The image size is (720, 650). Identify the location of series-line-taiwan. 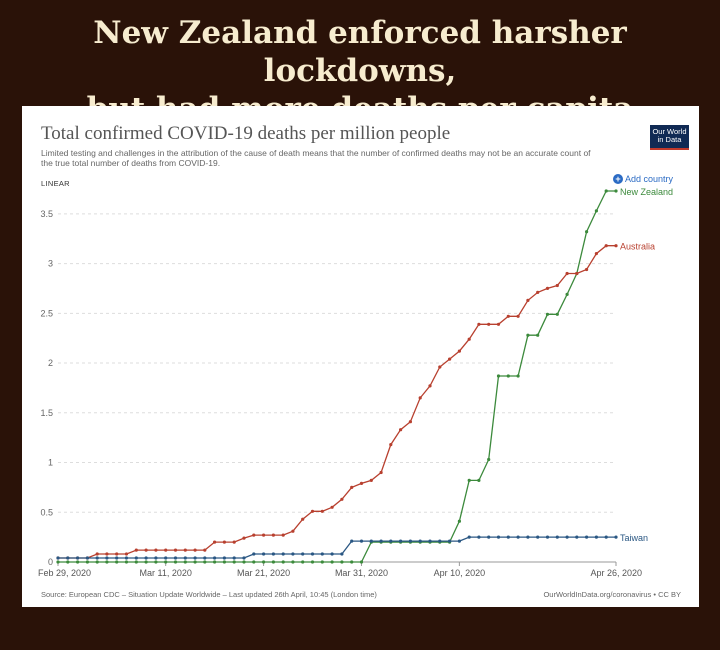
(337, 547).